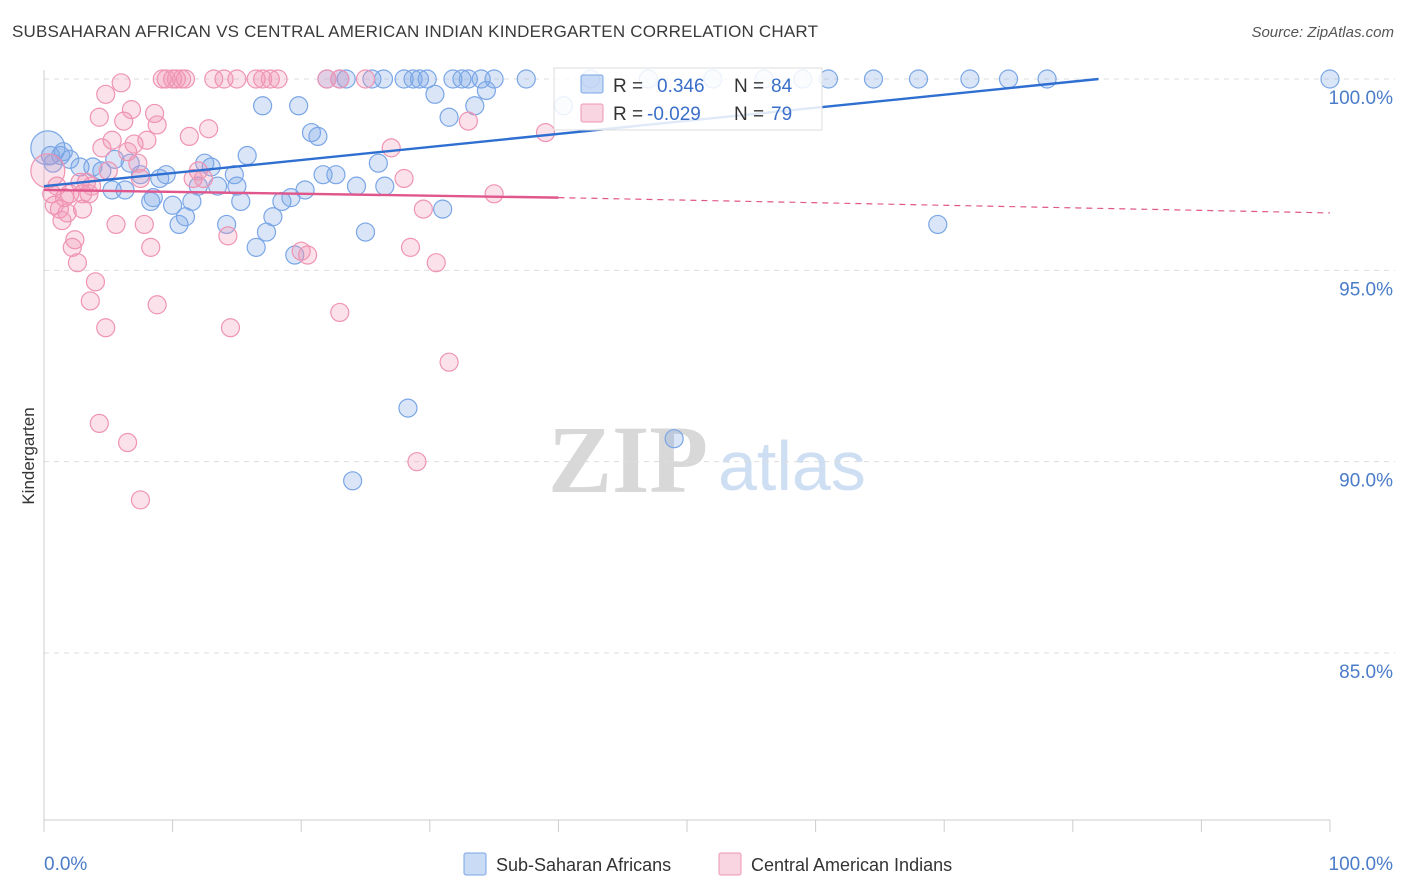  I want to click on y-axis-label: Kindergarten, so click(28, 455).